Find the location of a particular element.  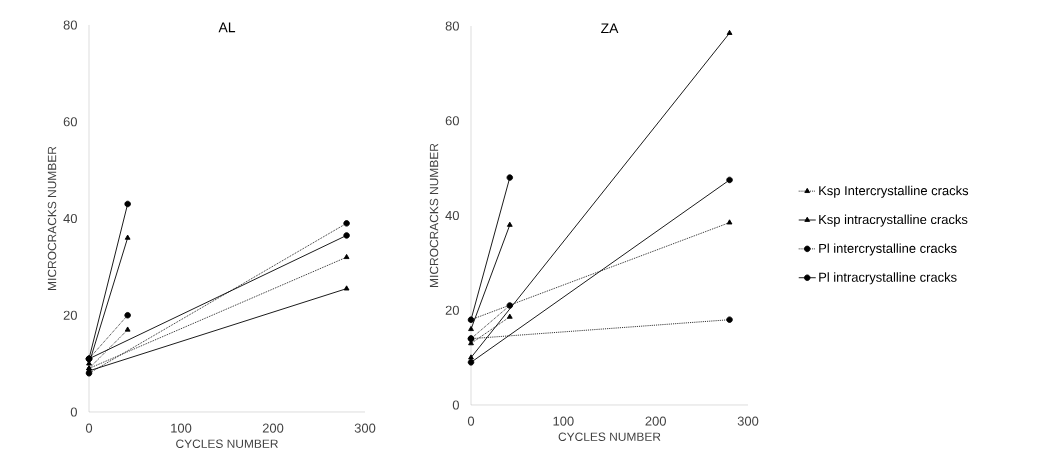

chart-title: AL is located at coordinates (227, 27).